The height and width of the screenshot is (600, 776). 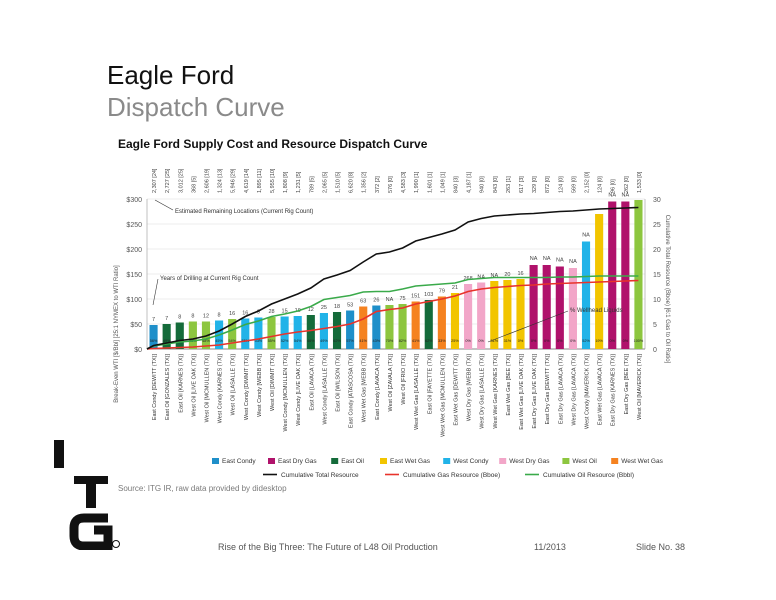 What do you see at coordinates (588, 475) in the screenshot?
I see `legend-label: Cumulative Oil Resource (Bbbl)` at bounding box center [588, 475].